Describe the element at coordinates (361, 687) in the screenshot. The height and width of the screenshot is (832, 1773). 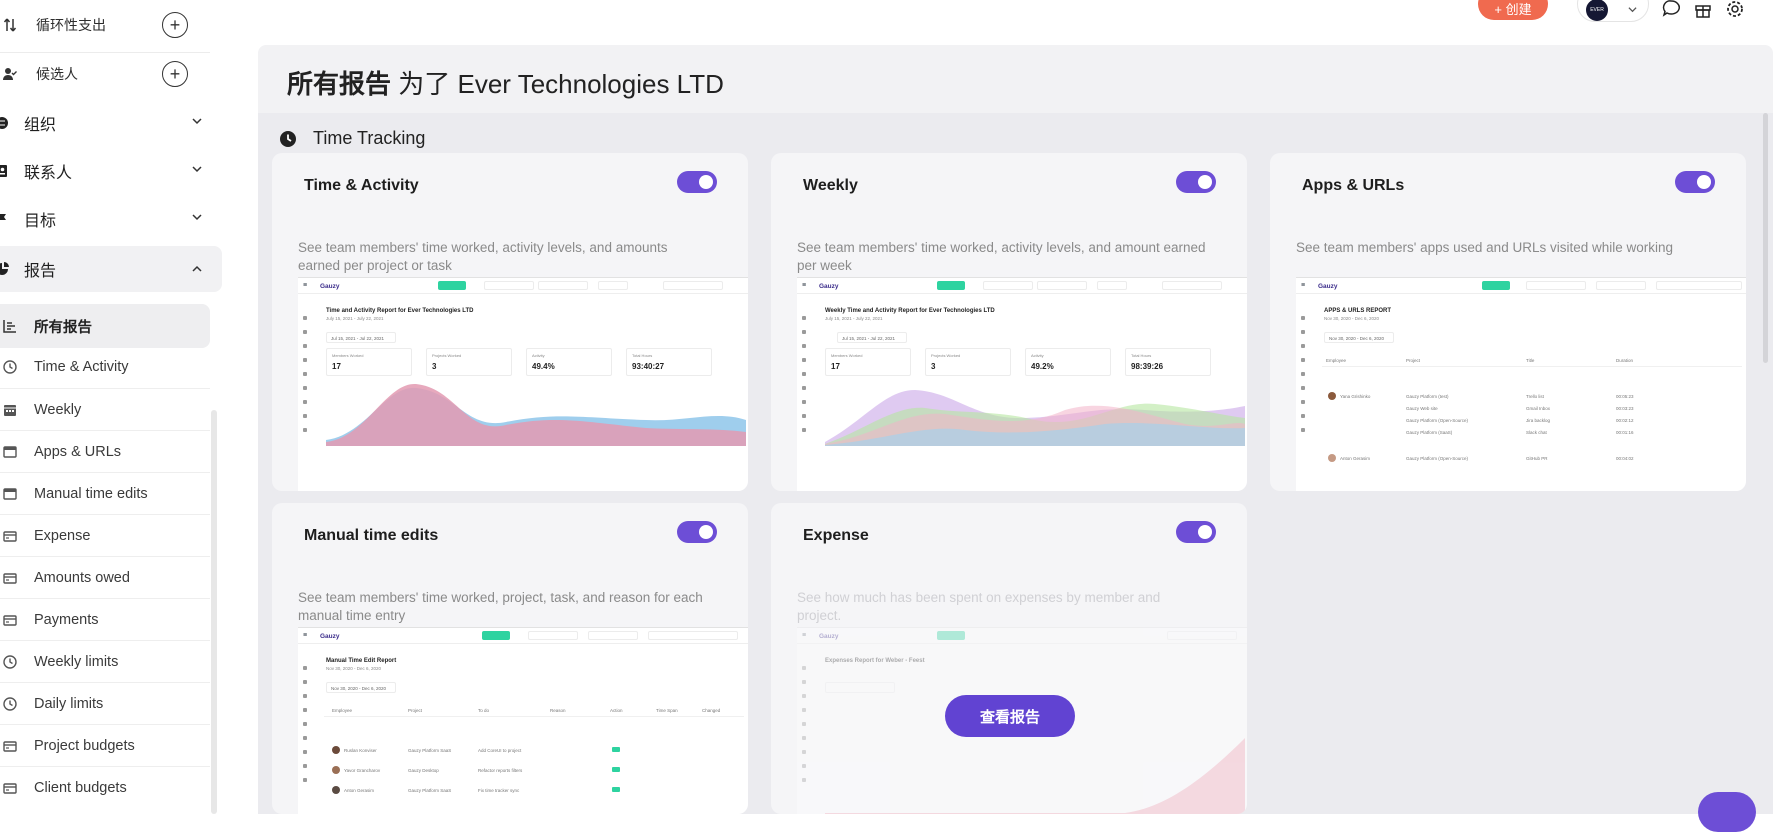
I see `preview-date-range: Nov 30, 2020 - Dec 6, 2020` at that location.